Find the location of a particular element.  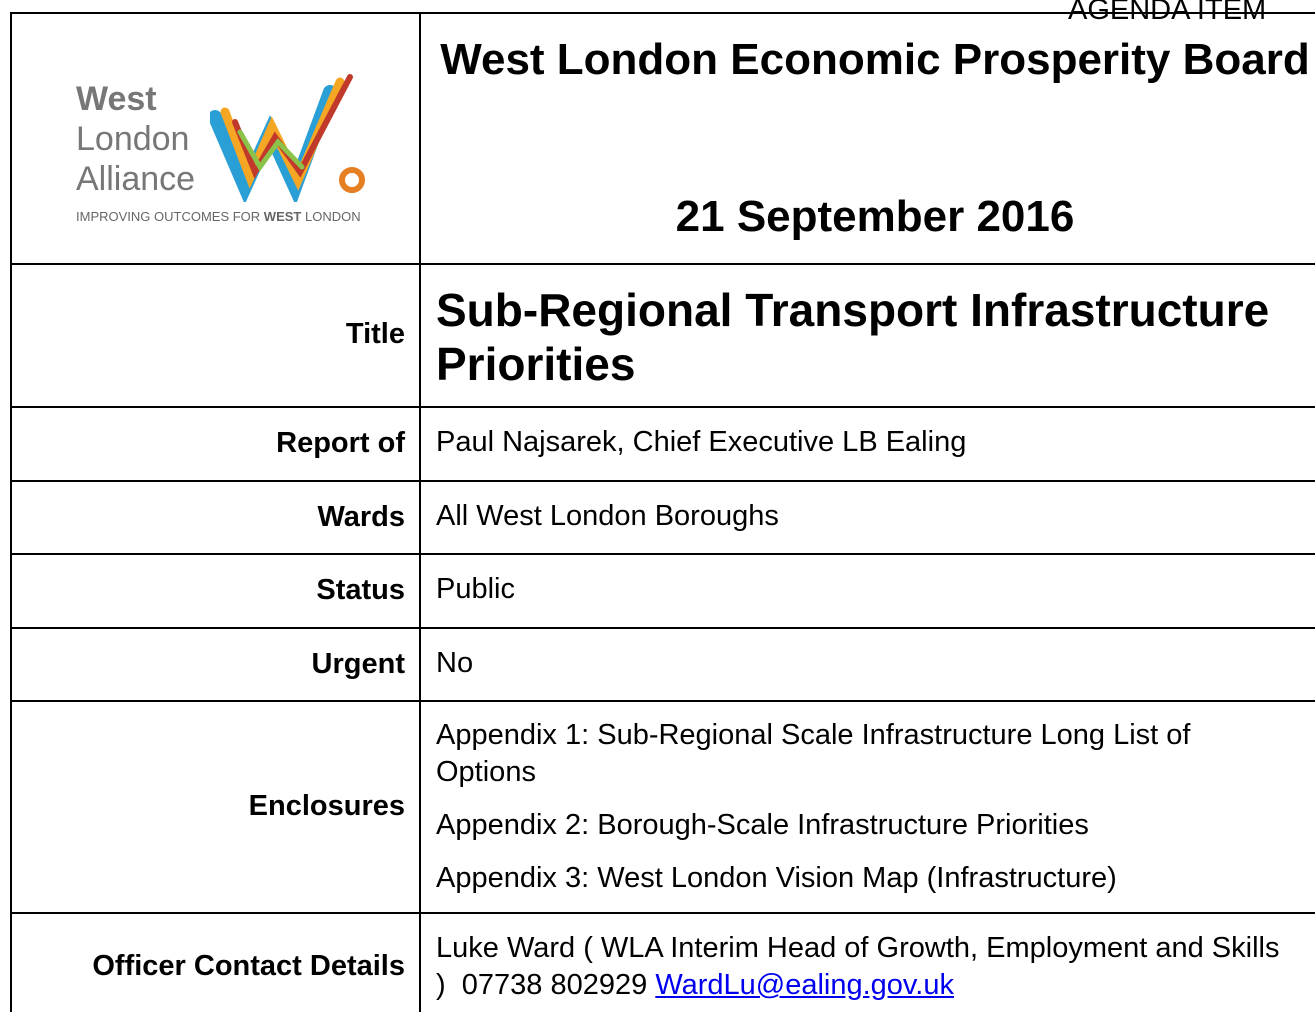

logo-mark is located at coordinates (287, 138).